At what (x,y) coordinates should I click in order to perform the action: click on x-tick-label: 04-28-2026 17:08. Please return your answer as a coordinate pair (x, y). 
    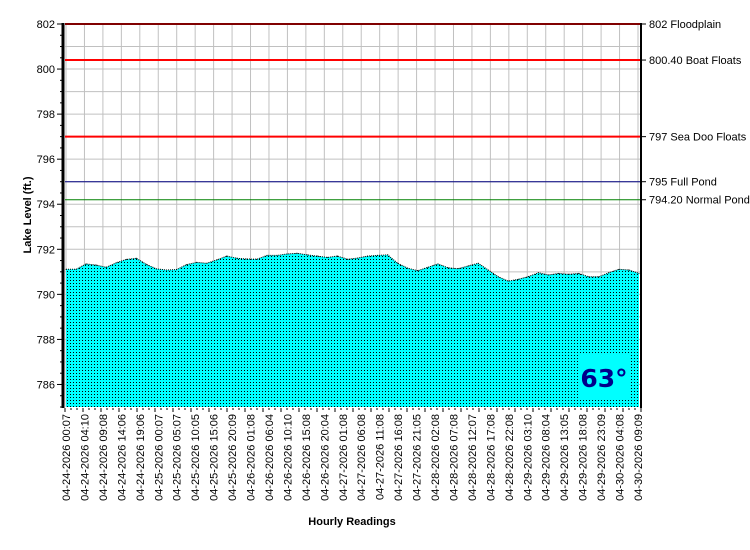
    Looking at the image, I should click on (491, 457).